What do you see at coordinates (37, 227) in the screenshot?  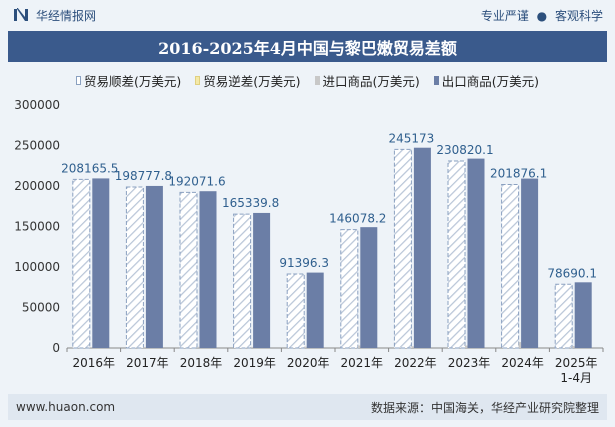 I see `y-tick-label: 150000` at bounding box center [37, 227].